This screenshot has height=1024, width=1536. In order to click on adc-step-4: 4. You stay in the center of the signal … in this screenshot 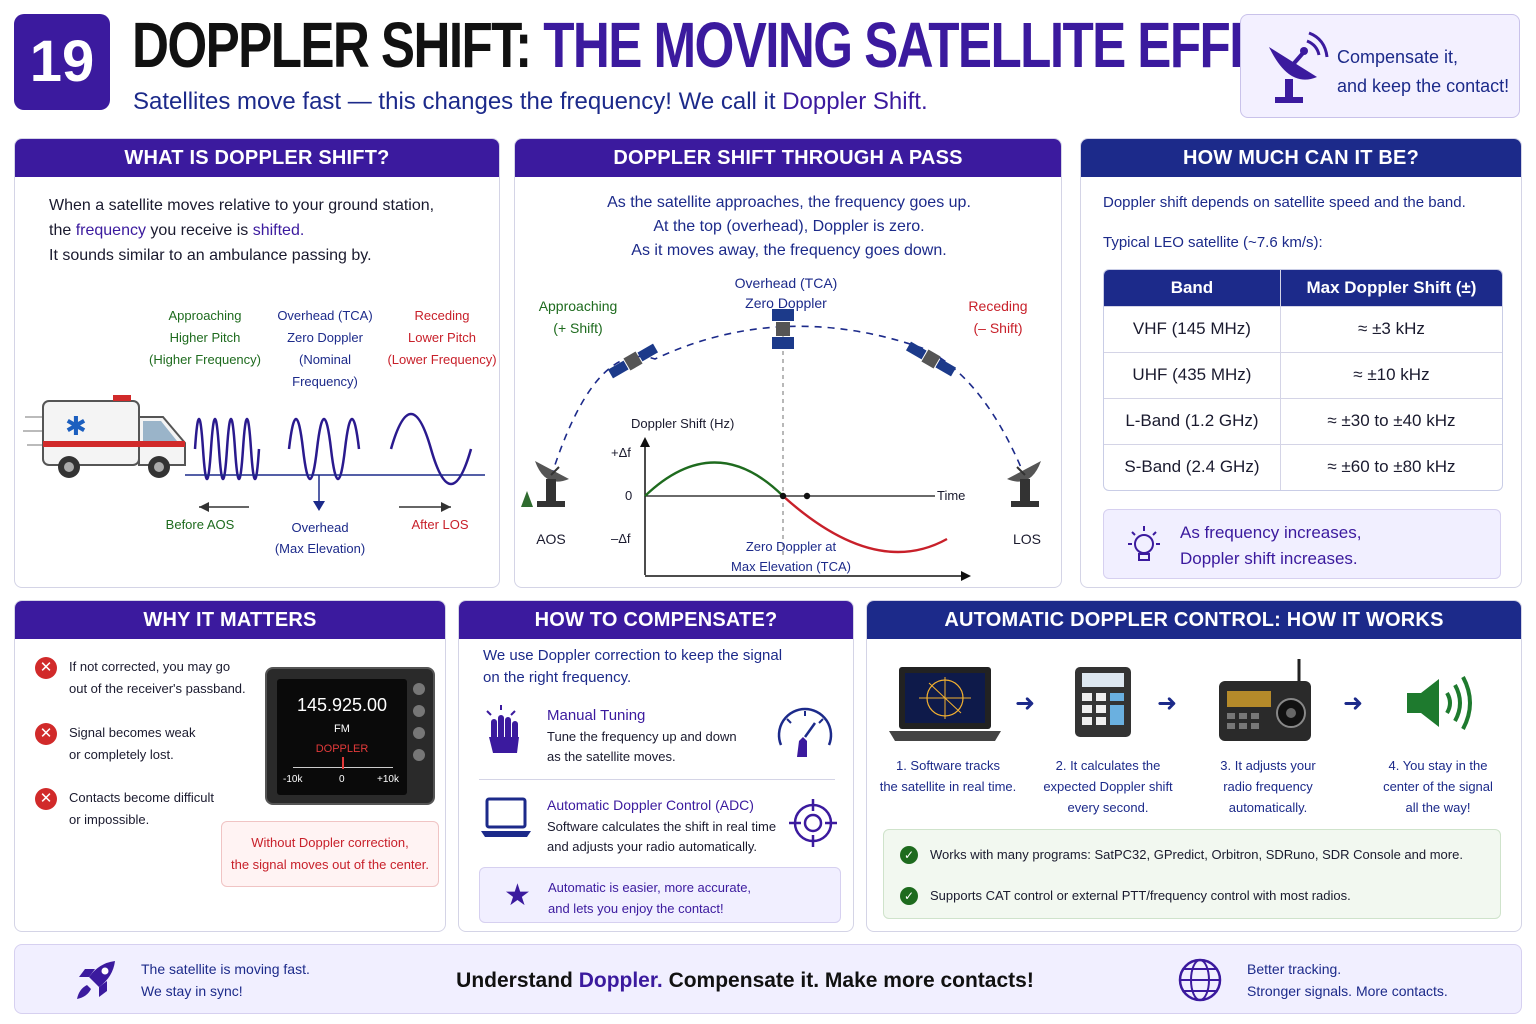, I will do `click(1438, 786)`.